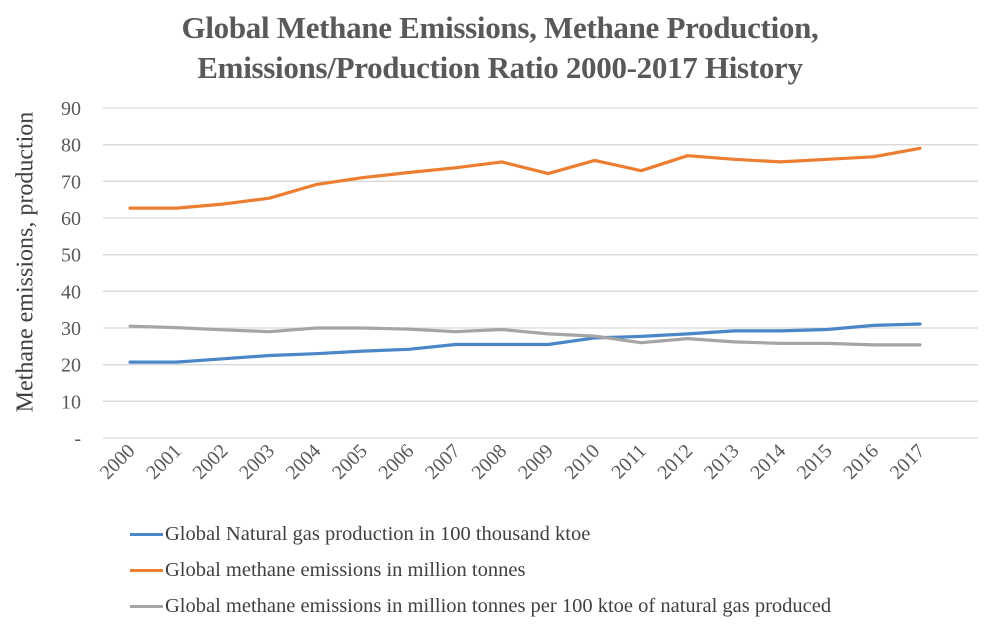 The image size is (1000, 630). I want to click on y-tick-label: -, so click(77, 439).